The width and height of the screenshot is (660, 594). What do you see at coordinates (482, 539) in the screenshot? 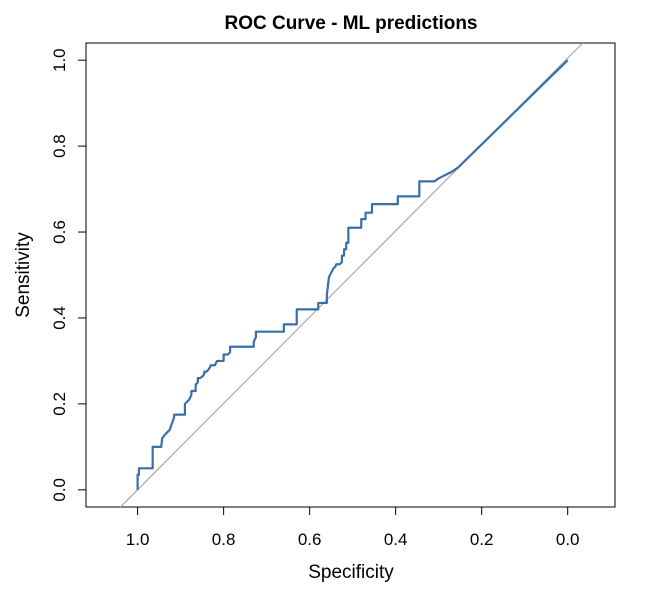
I see `x-tick-label: 0.2` at bounding box center [482, 539].